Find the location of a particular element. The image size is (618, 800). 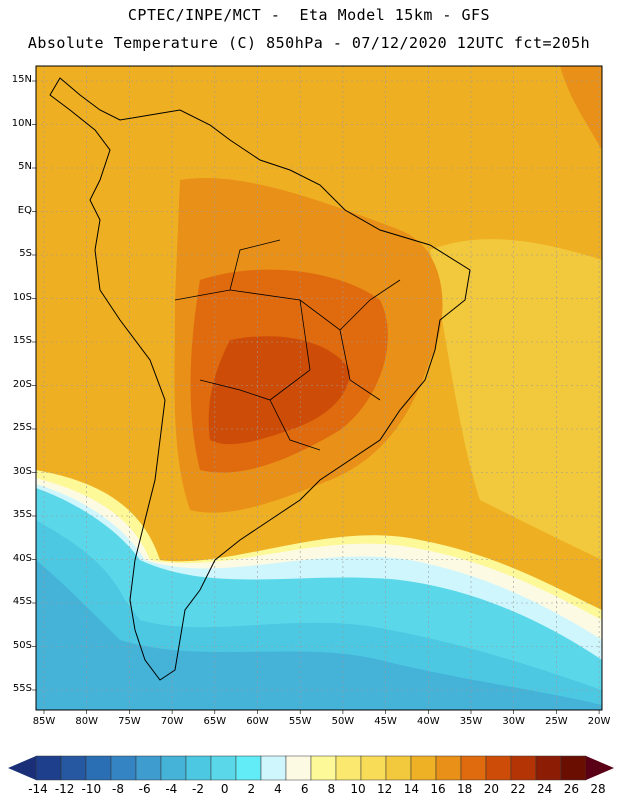

colorbar-high-arrow is located at coordinates (600, 768).